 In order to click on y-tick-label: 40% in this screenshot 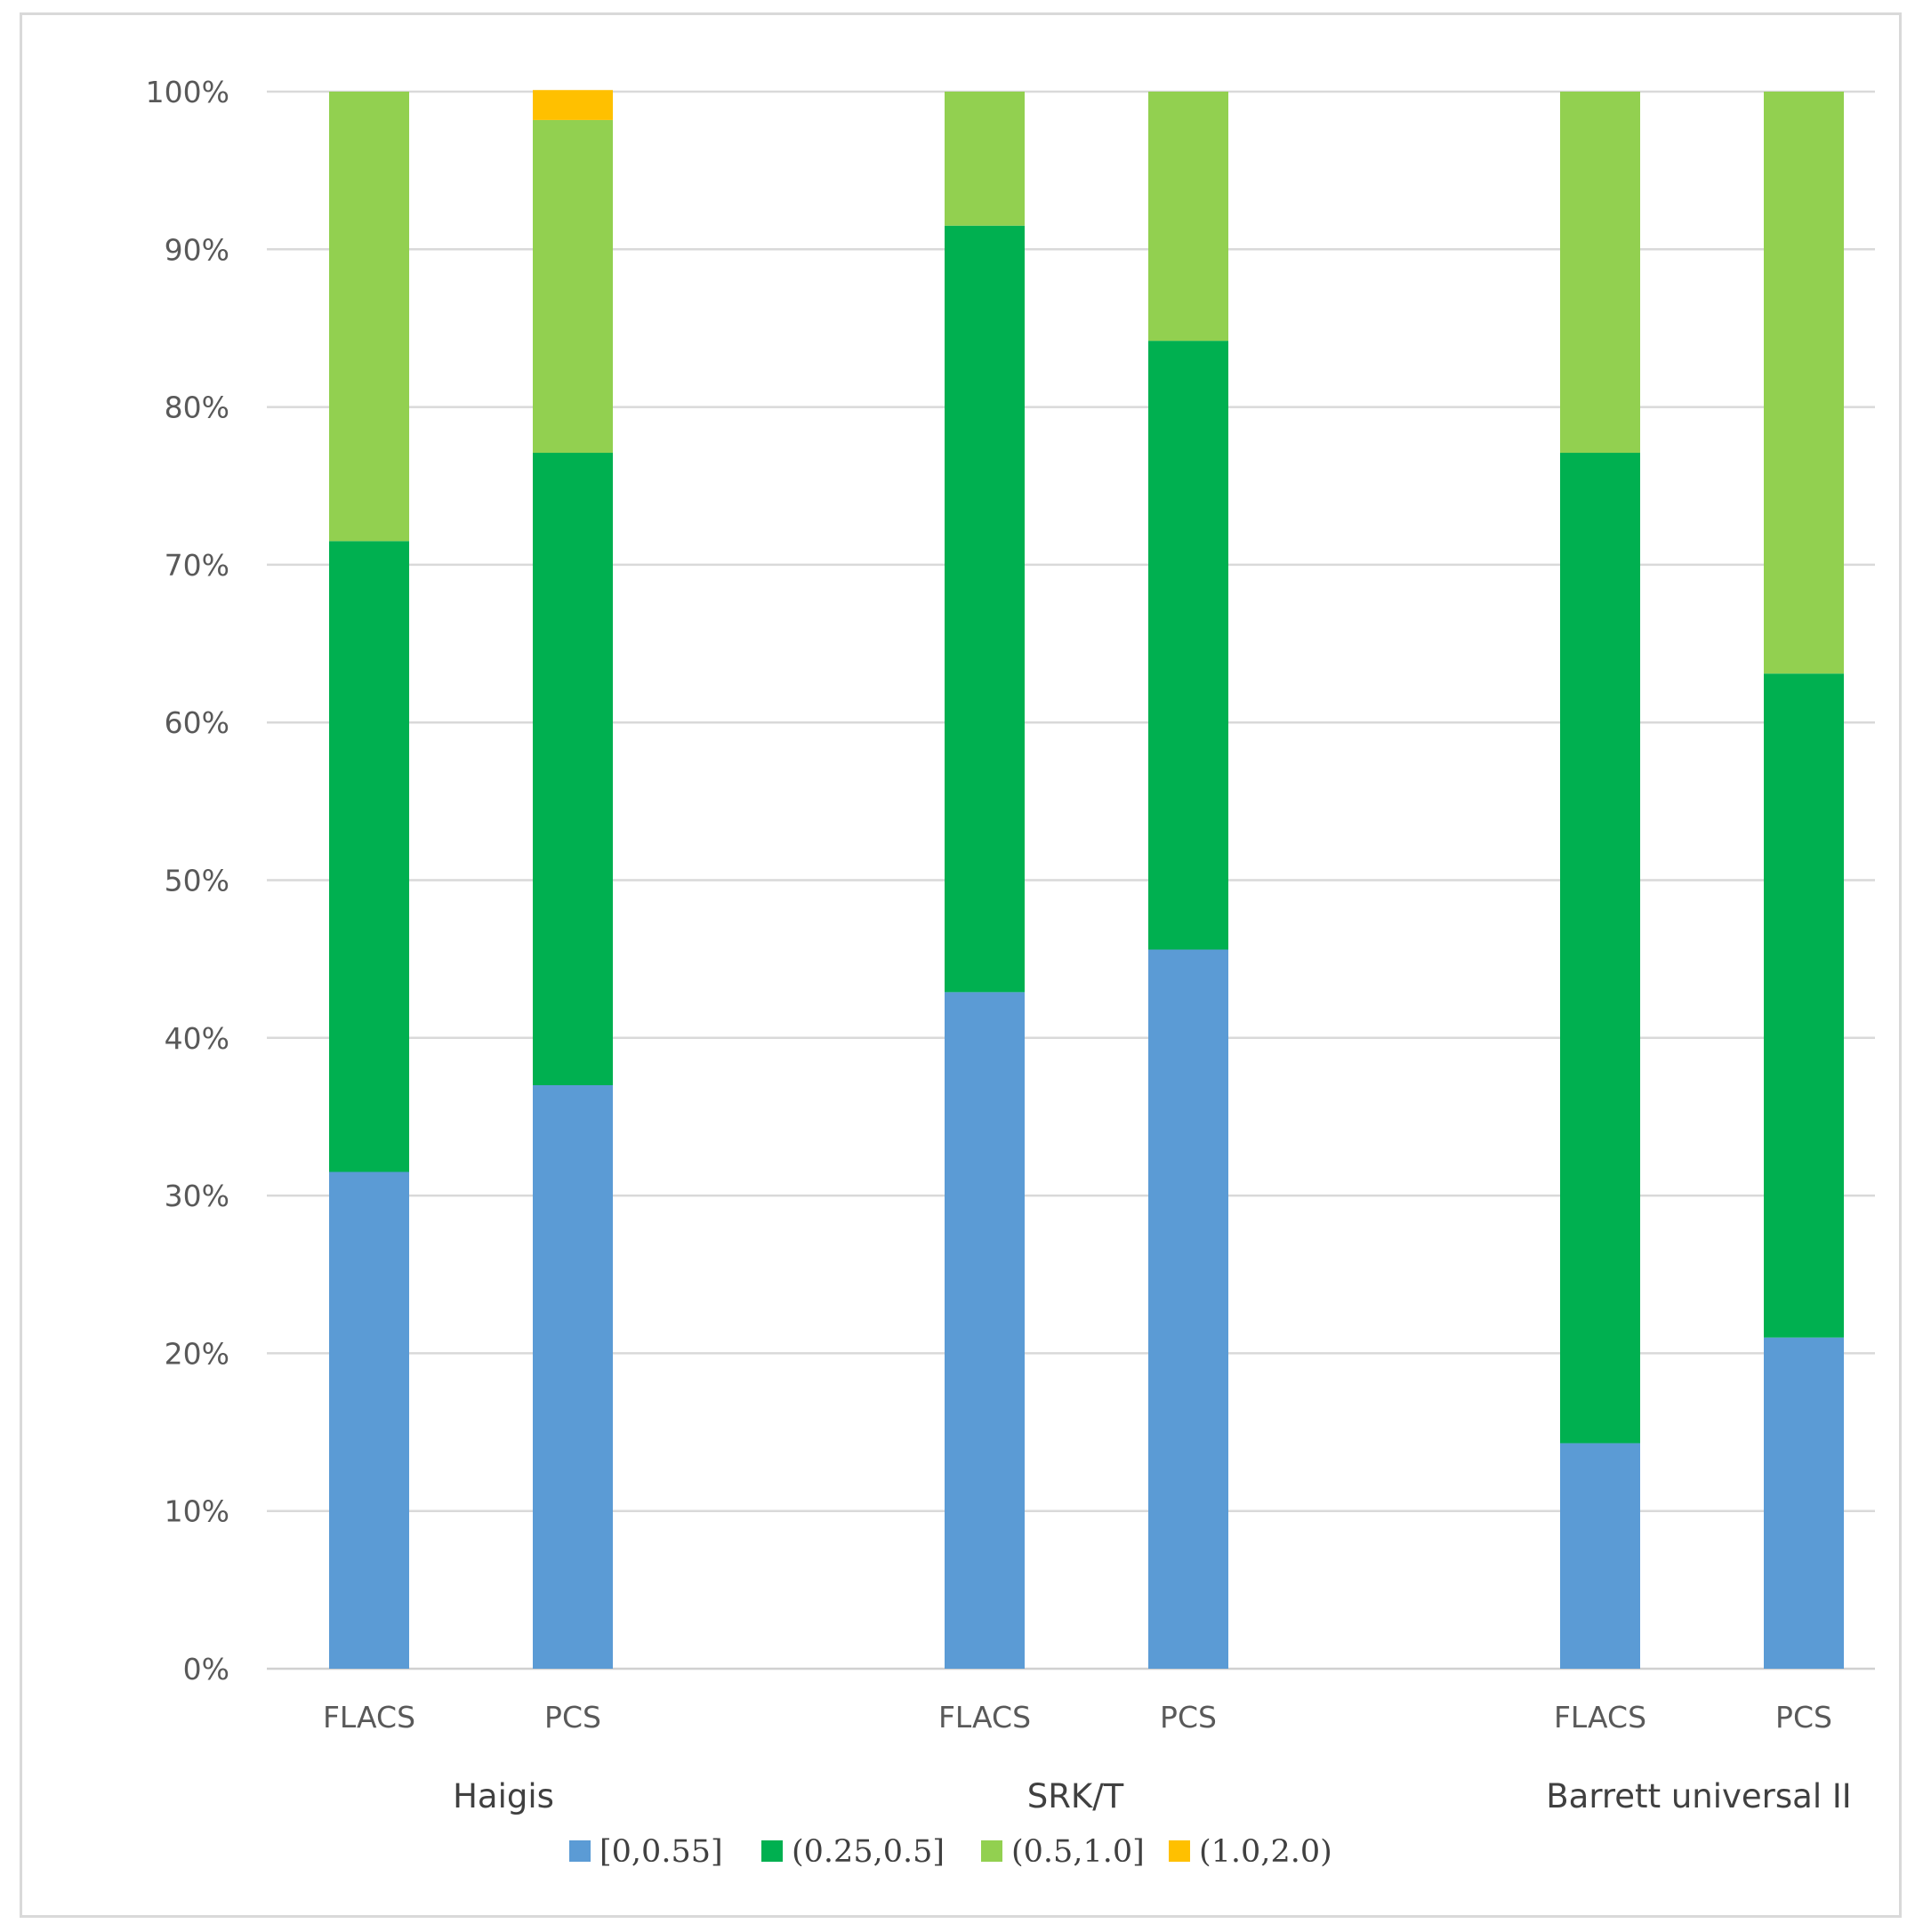, I will do `click(197, 1038)`.